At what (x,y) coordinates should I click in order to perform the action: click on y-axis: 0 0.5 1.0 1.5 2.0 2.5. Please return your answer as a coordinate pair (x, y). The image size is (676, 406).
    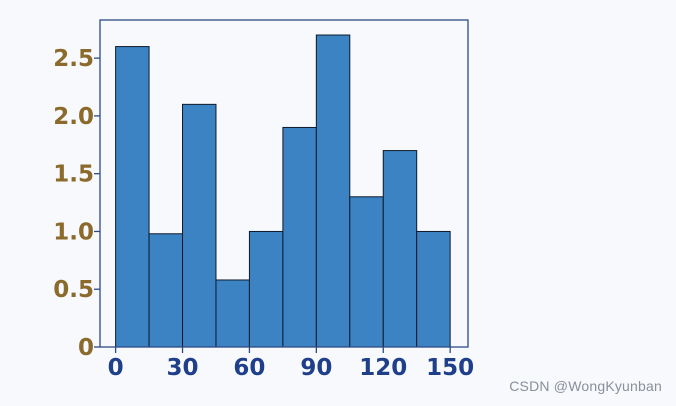
    Looking at the image, I should click on (76, 203).